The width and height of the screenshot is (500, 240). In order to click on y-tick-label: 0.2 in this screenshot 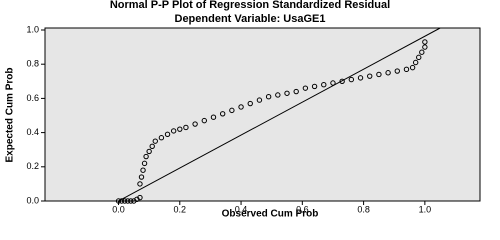, I will do `click(32, 166)`.